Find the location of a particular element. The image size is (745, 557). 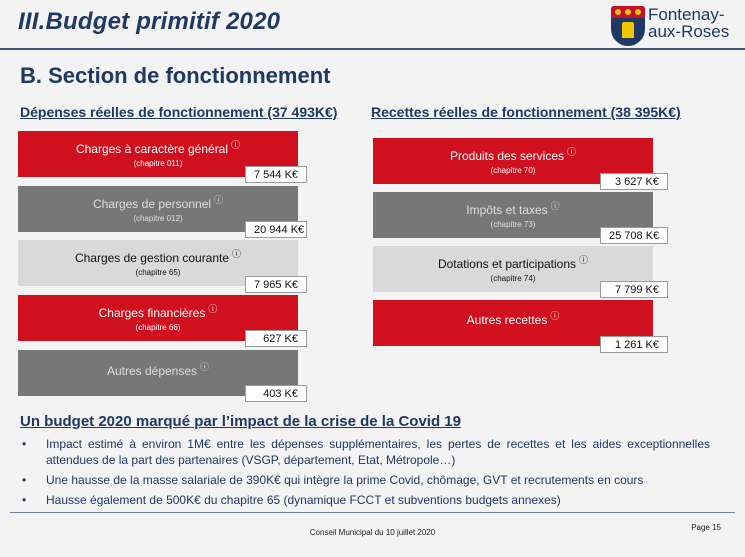

recette-amount: 3 627 K€ is located at coordinates (634, 181).